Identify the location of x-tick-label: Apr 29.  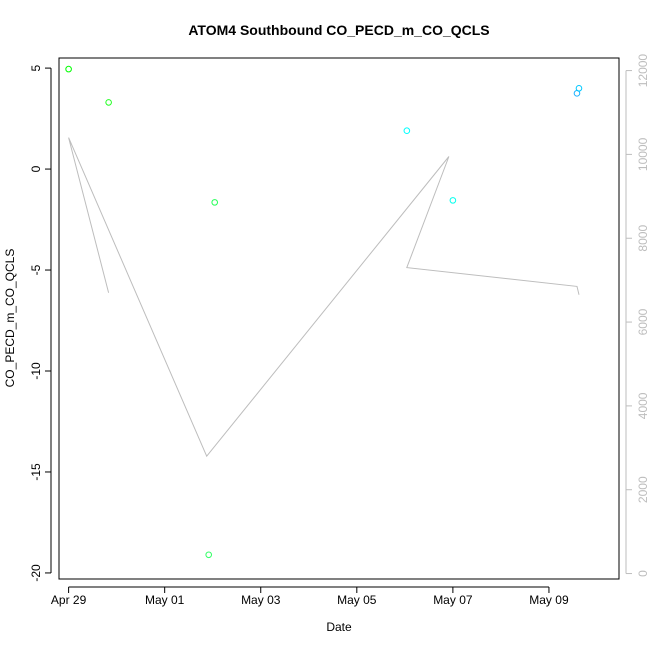
(69, 600).